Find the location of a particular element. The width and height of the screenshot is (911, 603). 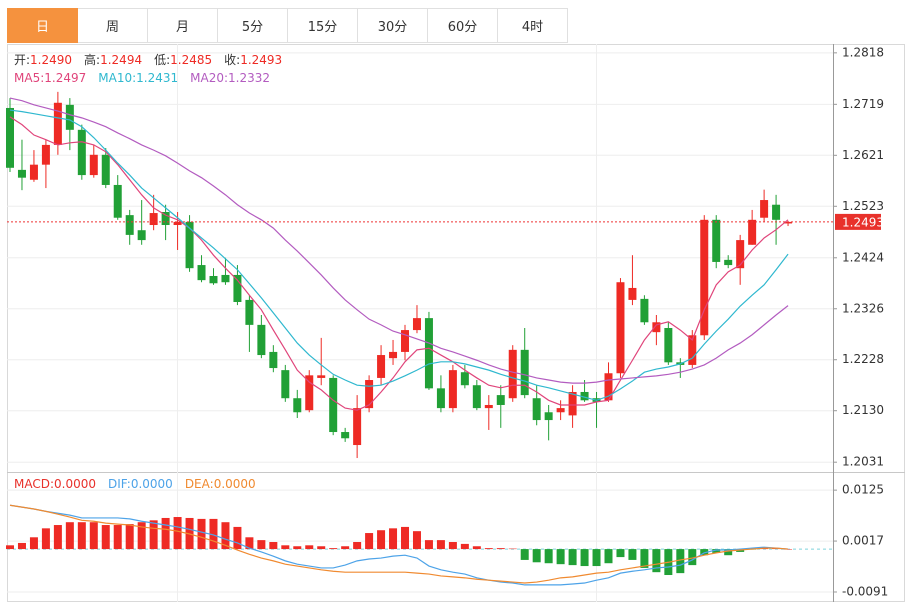

legend-value: 1.2332 is located at coordinates (249, 78).